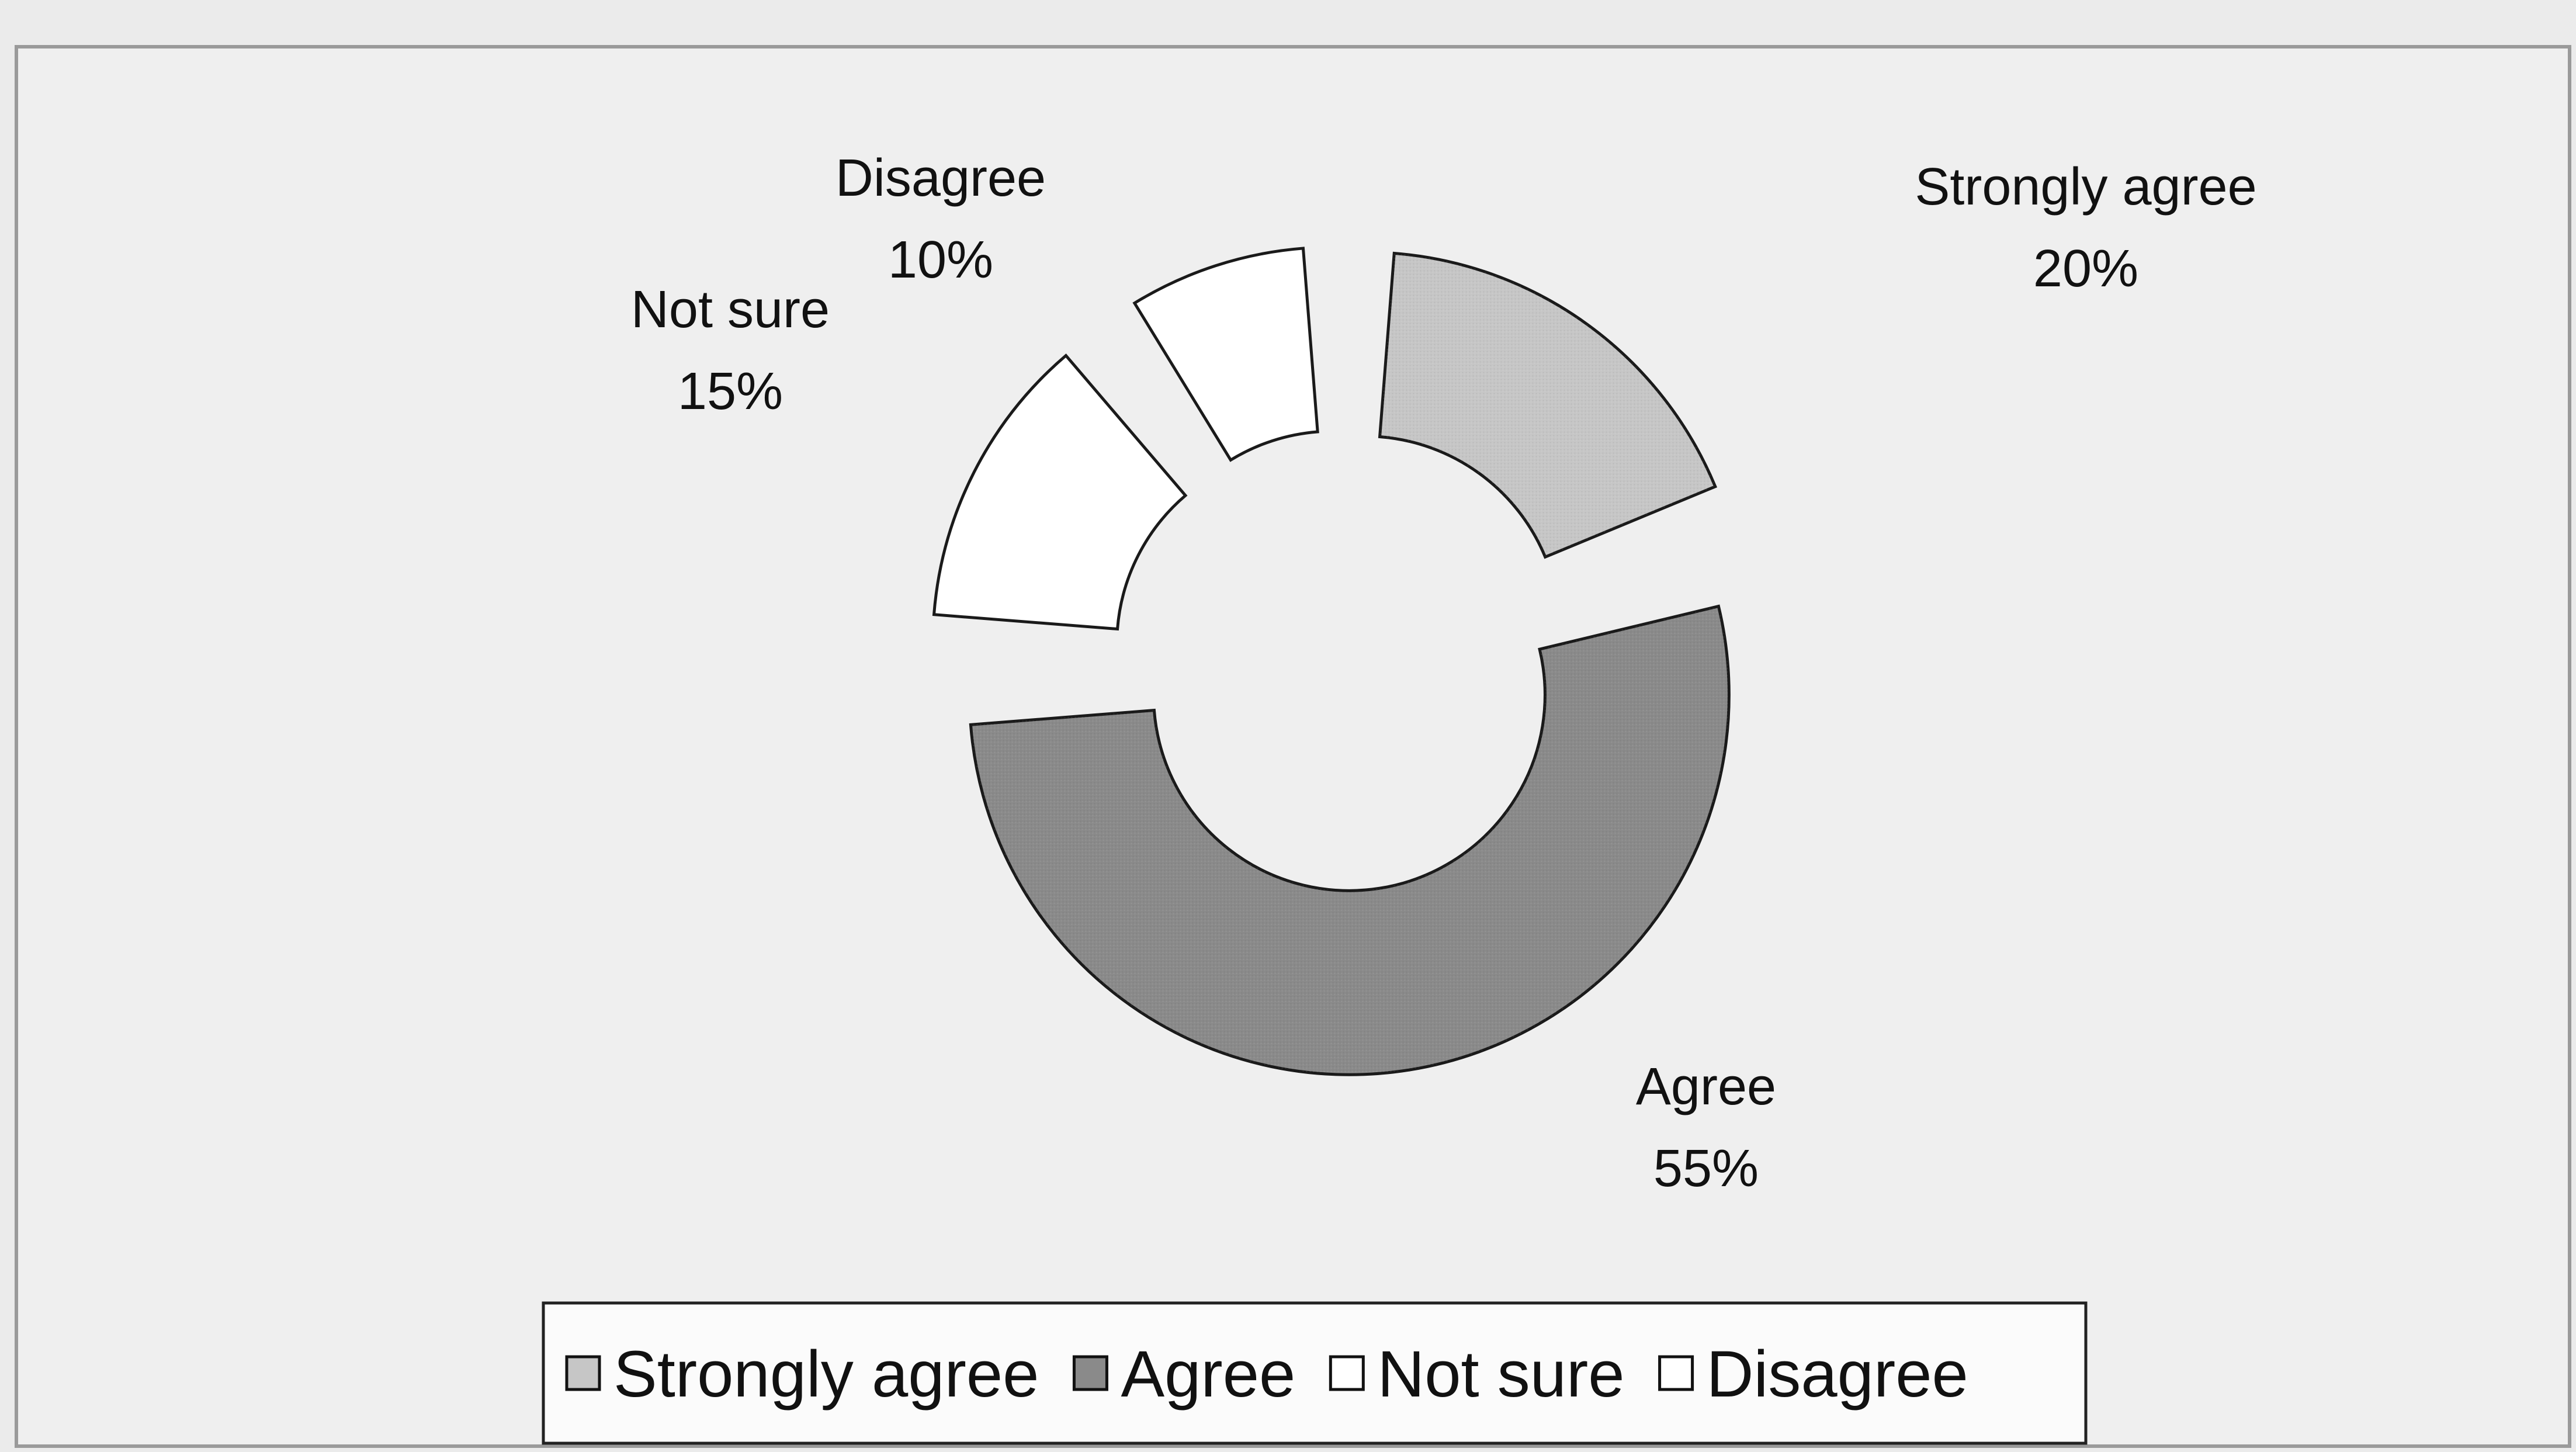  Describe the element at coordinates (826, 1374) in the screenshot. I see `legend-label-strongly-agree: Strongly agree` at that location.